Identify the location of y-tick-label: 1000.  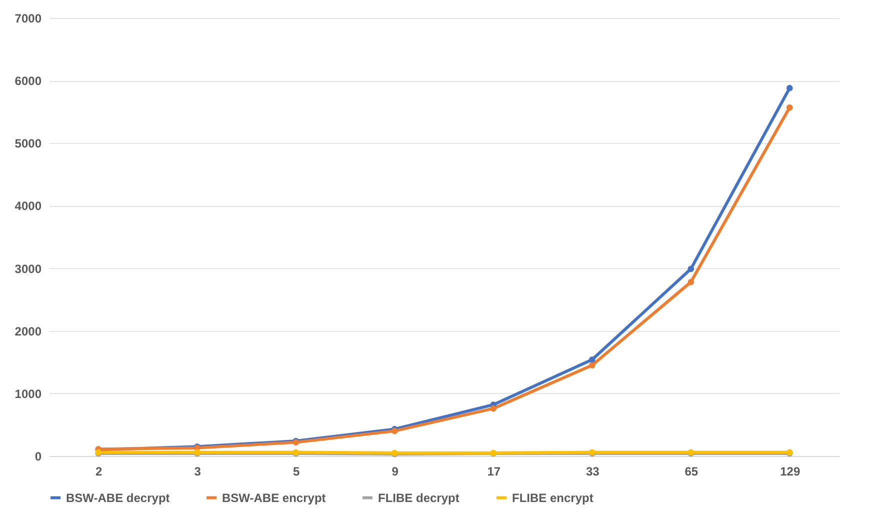
(28, 393).